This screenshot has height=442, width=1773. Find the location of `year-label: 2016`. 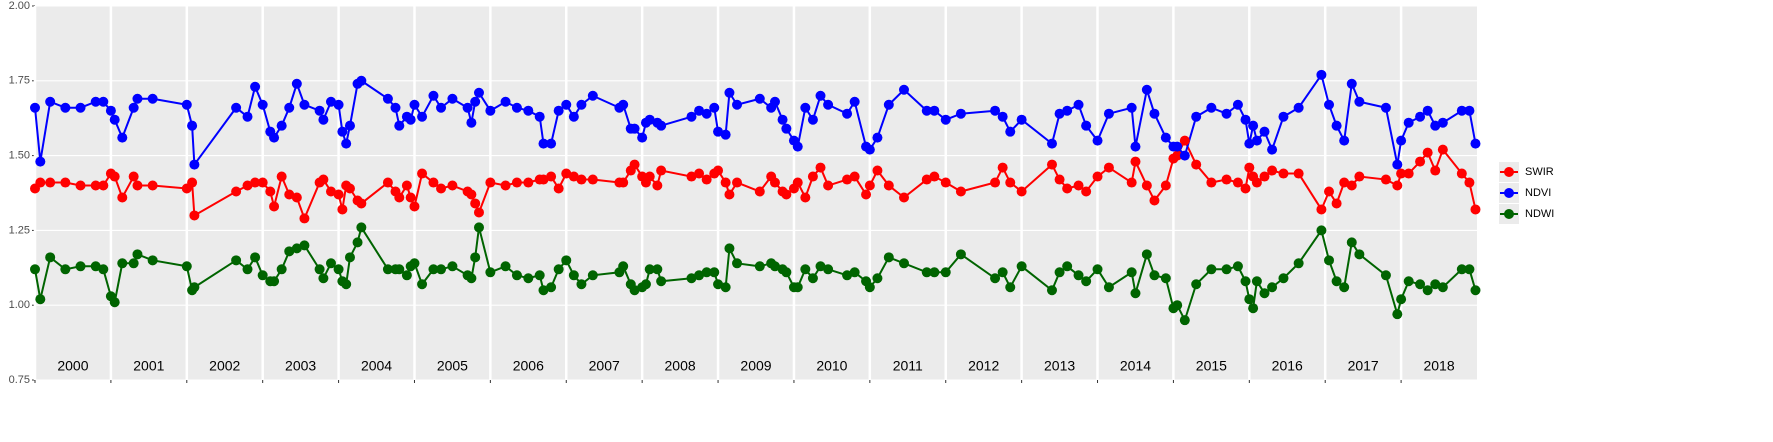

year-label: 2016 is located at coordinates (1287, 366).